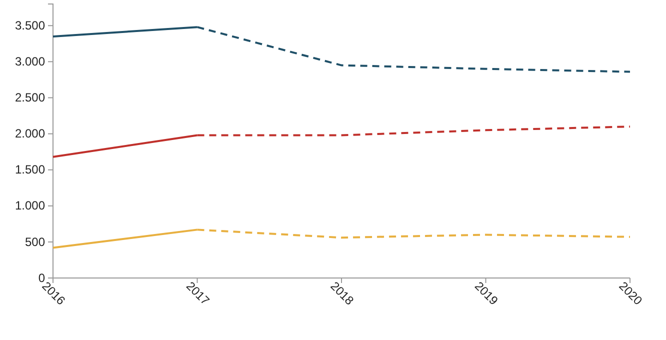 This screenshot has width=666, height=340. Describe the element at coordinates (30, 25) in the screenshot. I see `y-tick-label: 3.500` at that location.